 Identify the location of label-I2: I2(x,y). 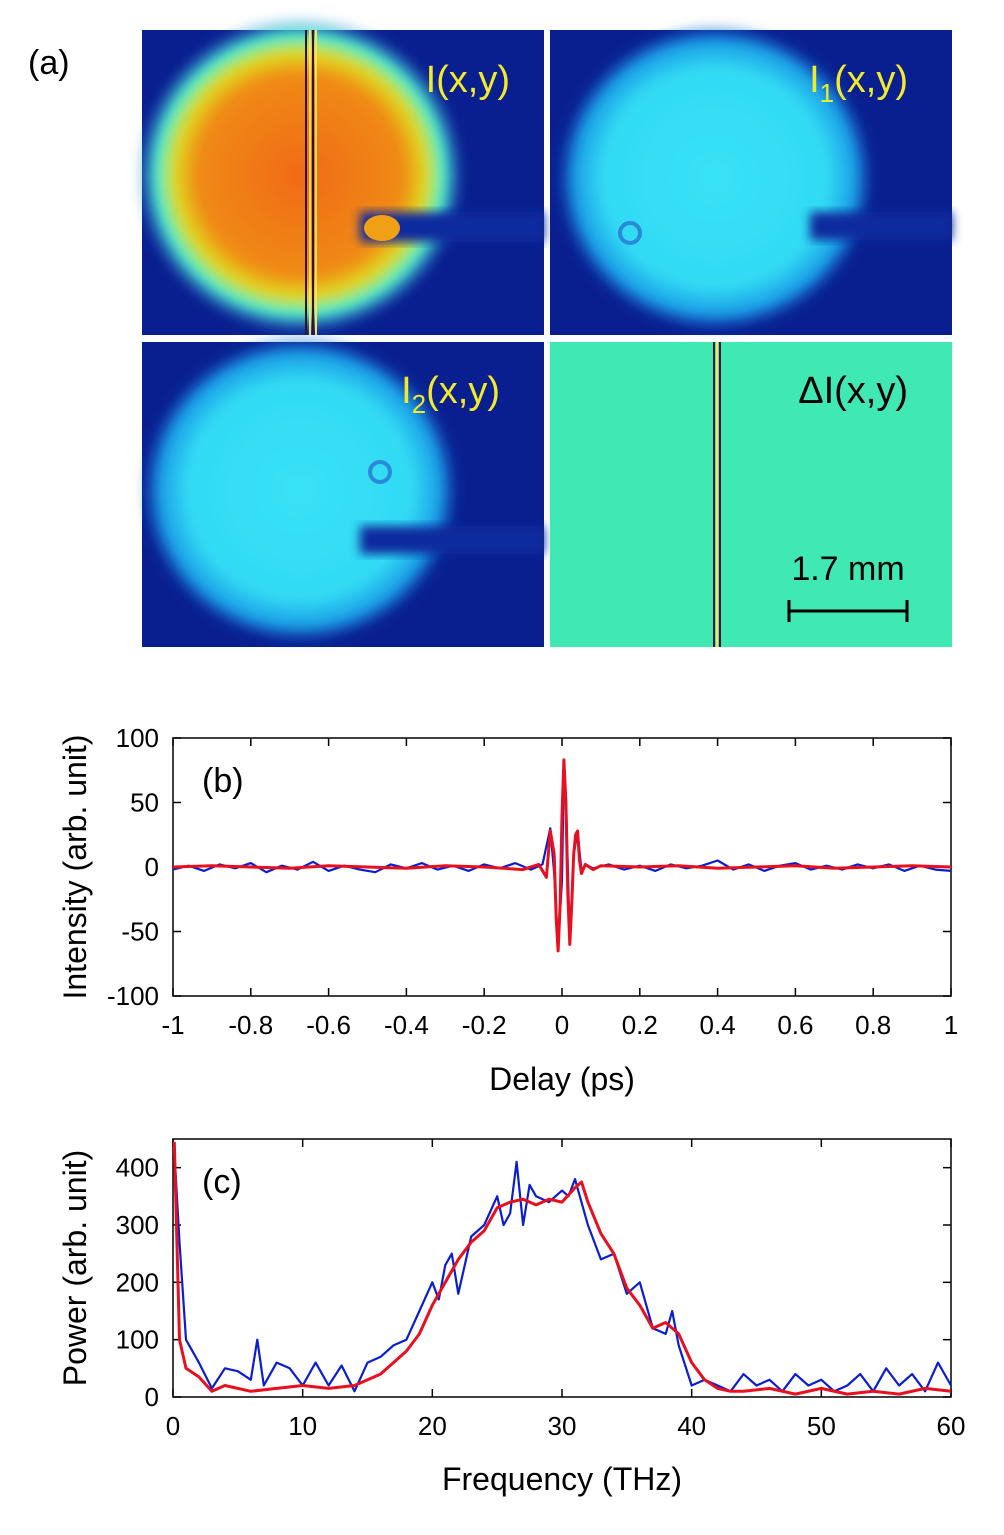
(450, 394).